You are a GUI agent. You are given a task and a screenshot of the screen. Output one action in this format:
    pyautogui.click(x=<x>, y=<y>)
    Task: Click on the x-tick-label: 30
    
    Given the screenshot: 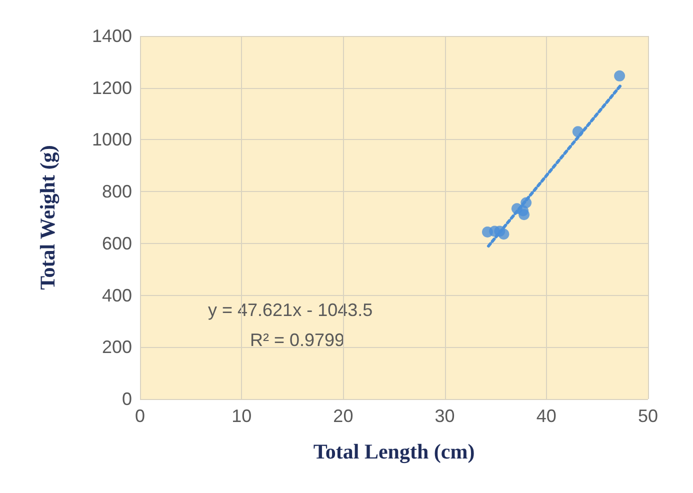 What is the action you would take?
    pyautogui.click(x=444, y=416)
    